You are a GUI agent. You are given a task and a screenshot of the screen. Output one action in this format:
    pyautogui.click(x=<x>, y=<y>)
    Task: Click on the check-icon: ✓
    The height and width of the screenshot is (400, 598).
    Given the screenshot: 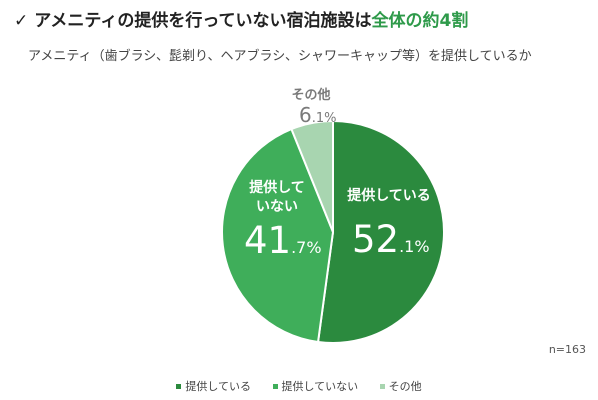 What is the action you would take?
    pyautogui.click(x=21, y=21)
    